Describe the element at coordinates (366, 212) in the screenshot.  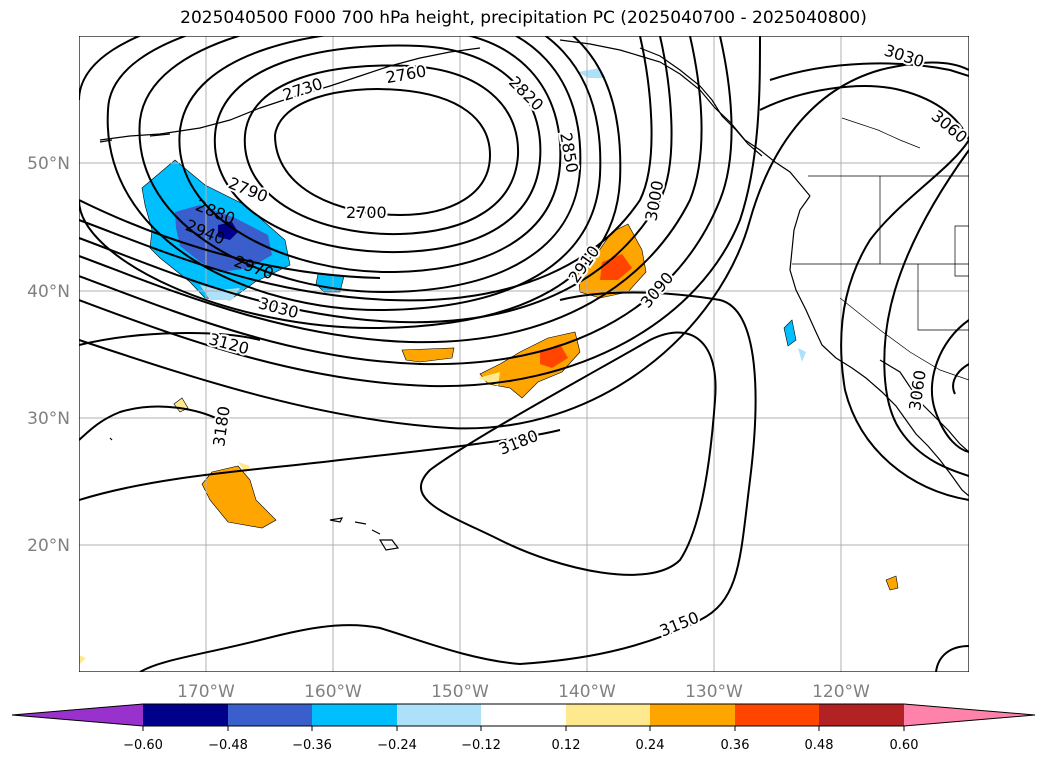
I see `contour-label: 2700` at that location.